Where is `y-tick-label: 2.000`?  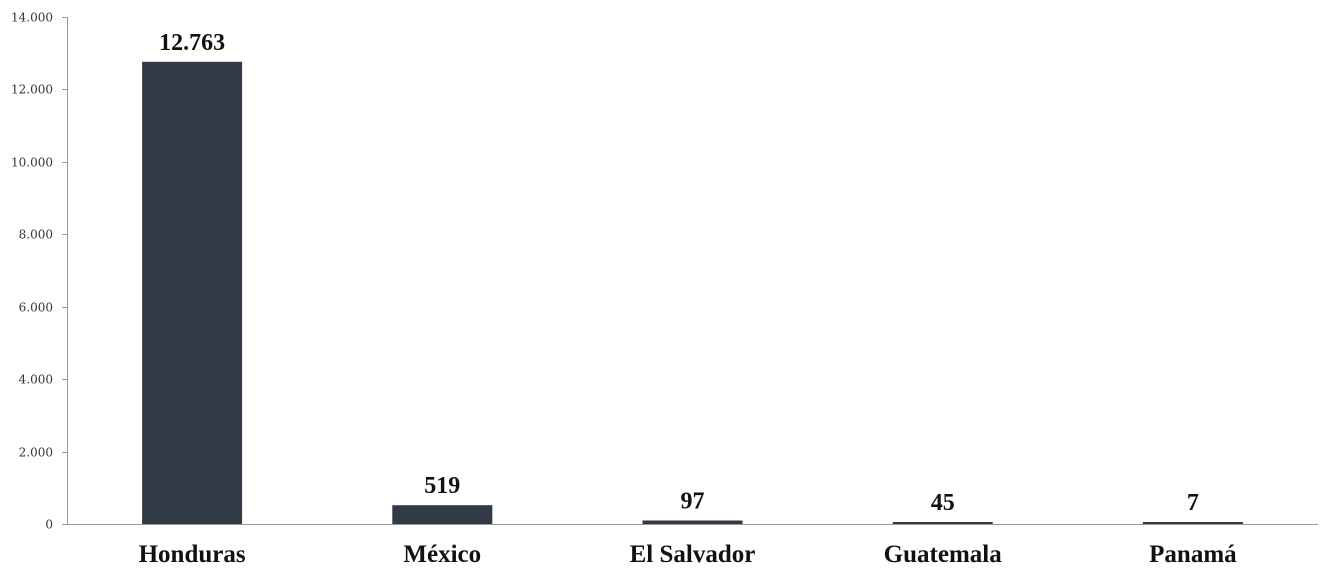
y-tick-label: 2.000 is located at coordinates (36, 453).